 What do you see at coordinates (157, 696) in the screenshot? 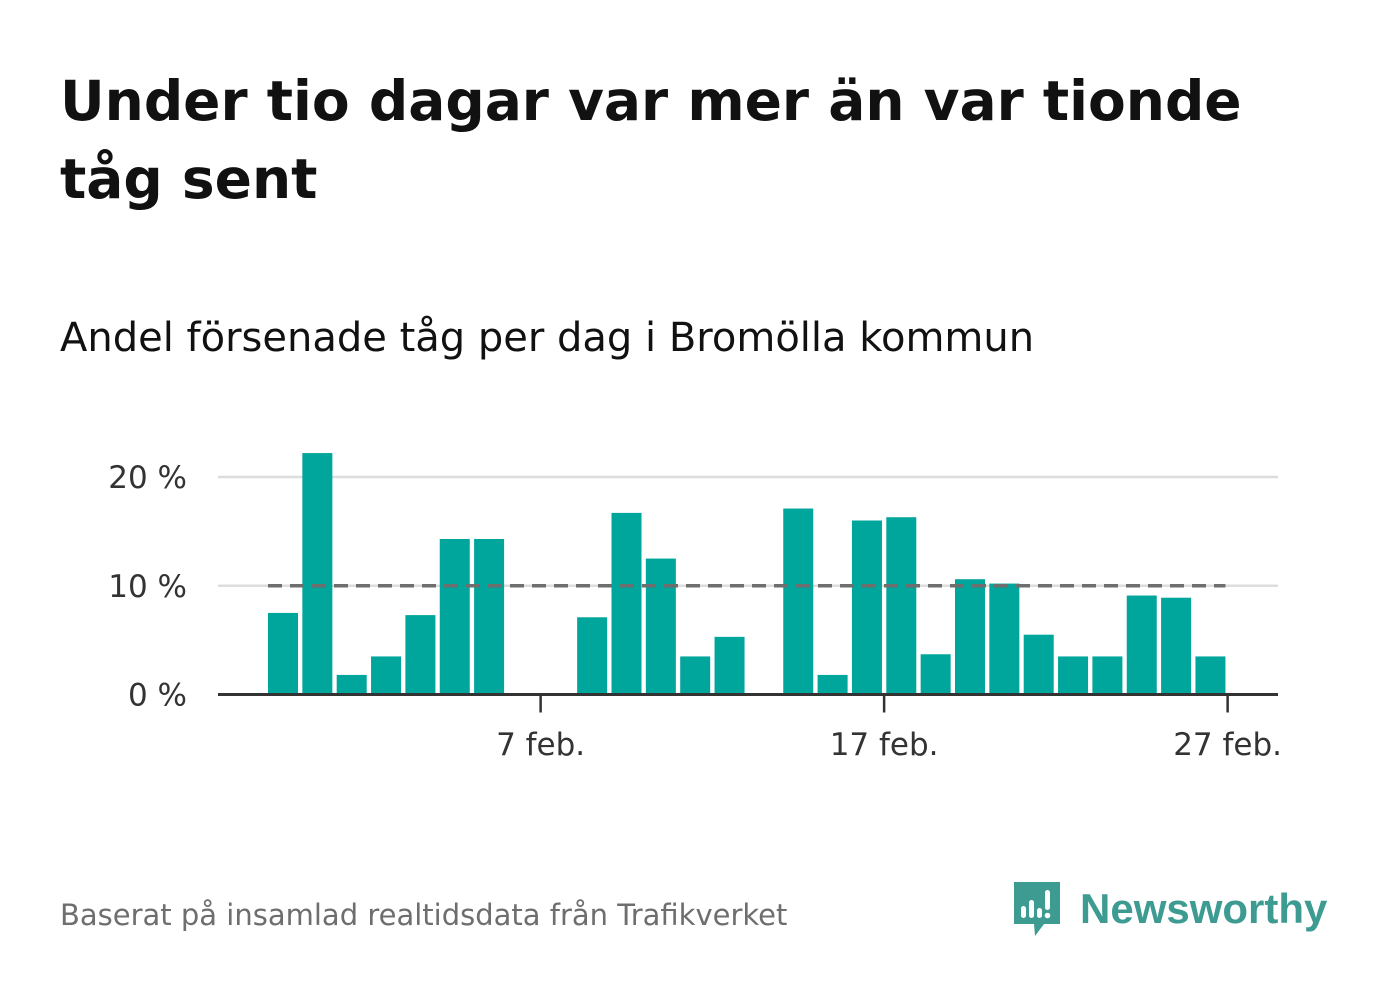
I see `y-tick-label: 0 %` at bounding box center [157, 696].